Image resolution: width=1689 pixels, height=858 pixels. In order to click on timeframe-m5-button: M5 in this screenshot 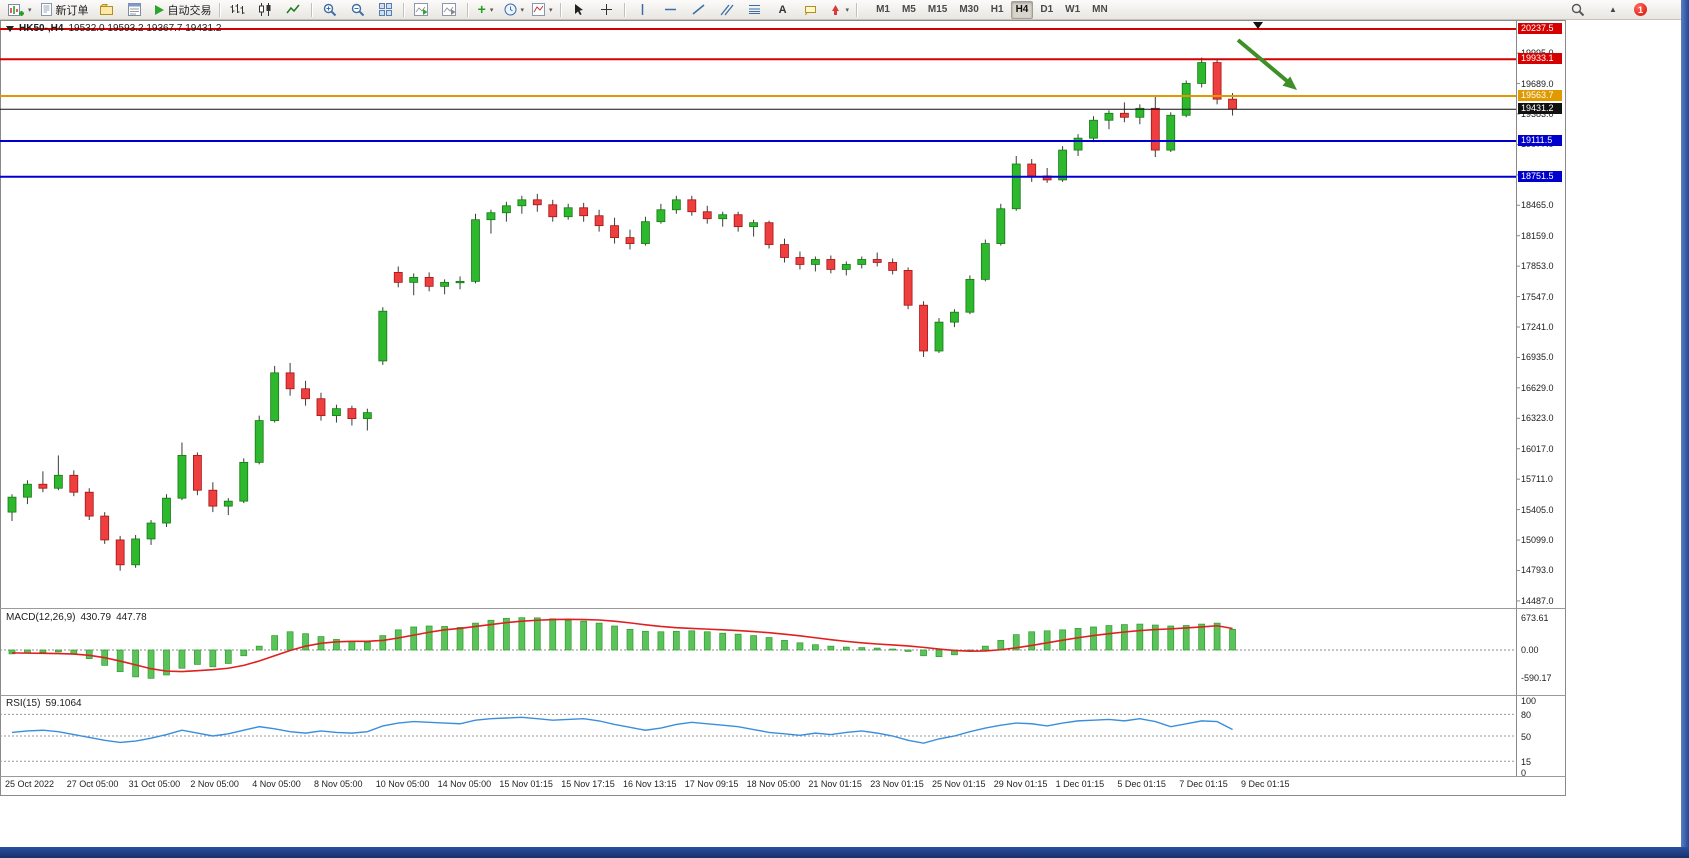, I will do `click(908, 9)`.